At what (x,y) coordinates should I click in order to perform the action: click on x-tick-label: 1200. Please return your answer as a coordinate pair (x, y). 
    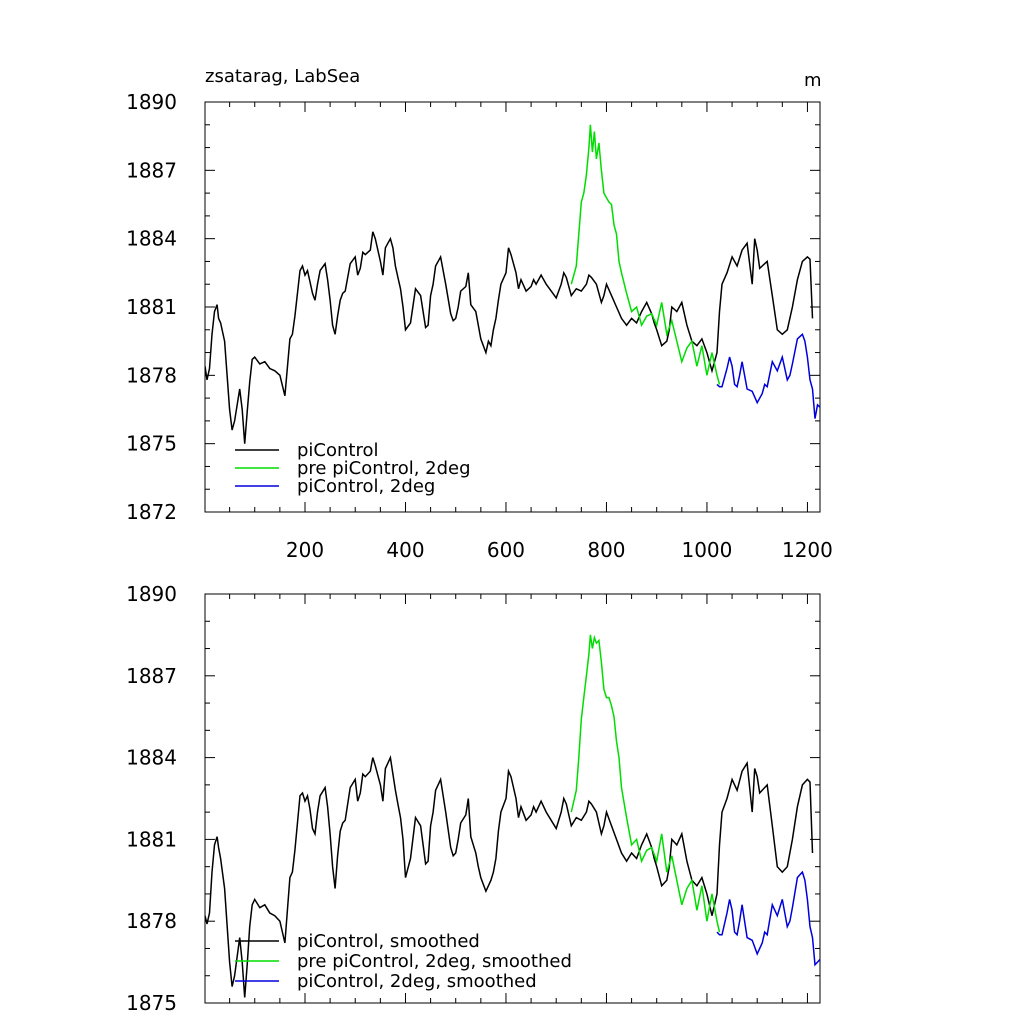
    Looking at the image, I should click on (807, 550).